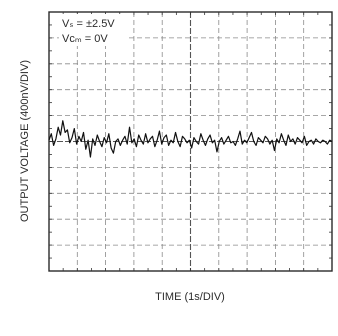 The width and height of the screenshot is (338, 336). I want to click on annotation-background, so click(94, 30).